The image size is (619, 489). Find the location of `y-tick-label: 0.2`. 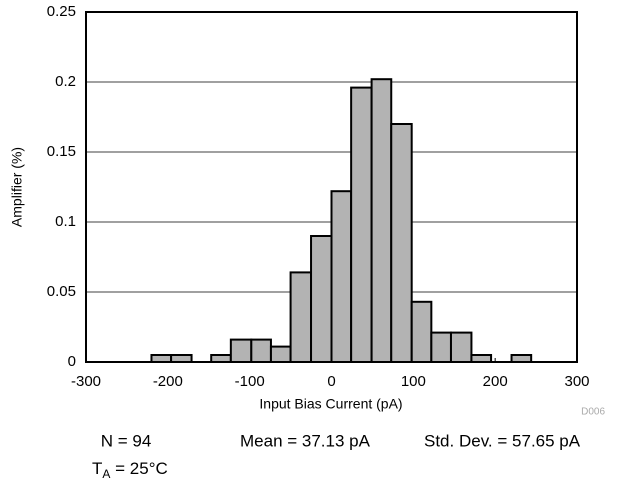

y-tick-label: 0.2 is located at coordinates (65, 81).